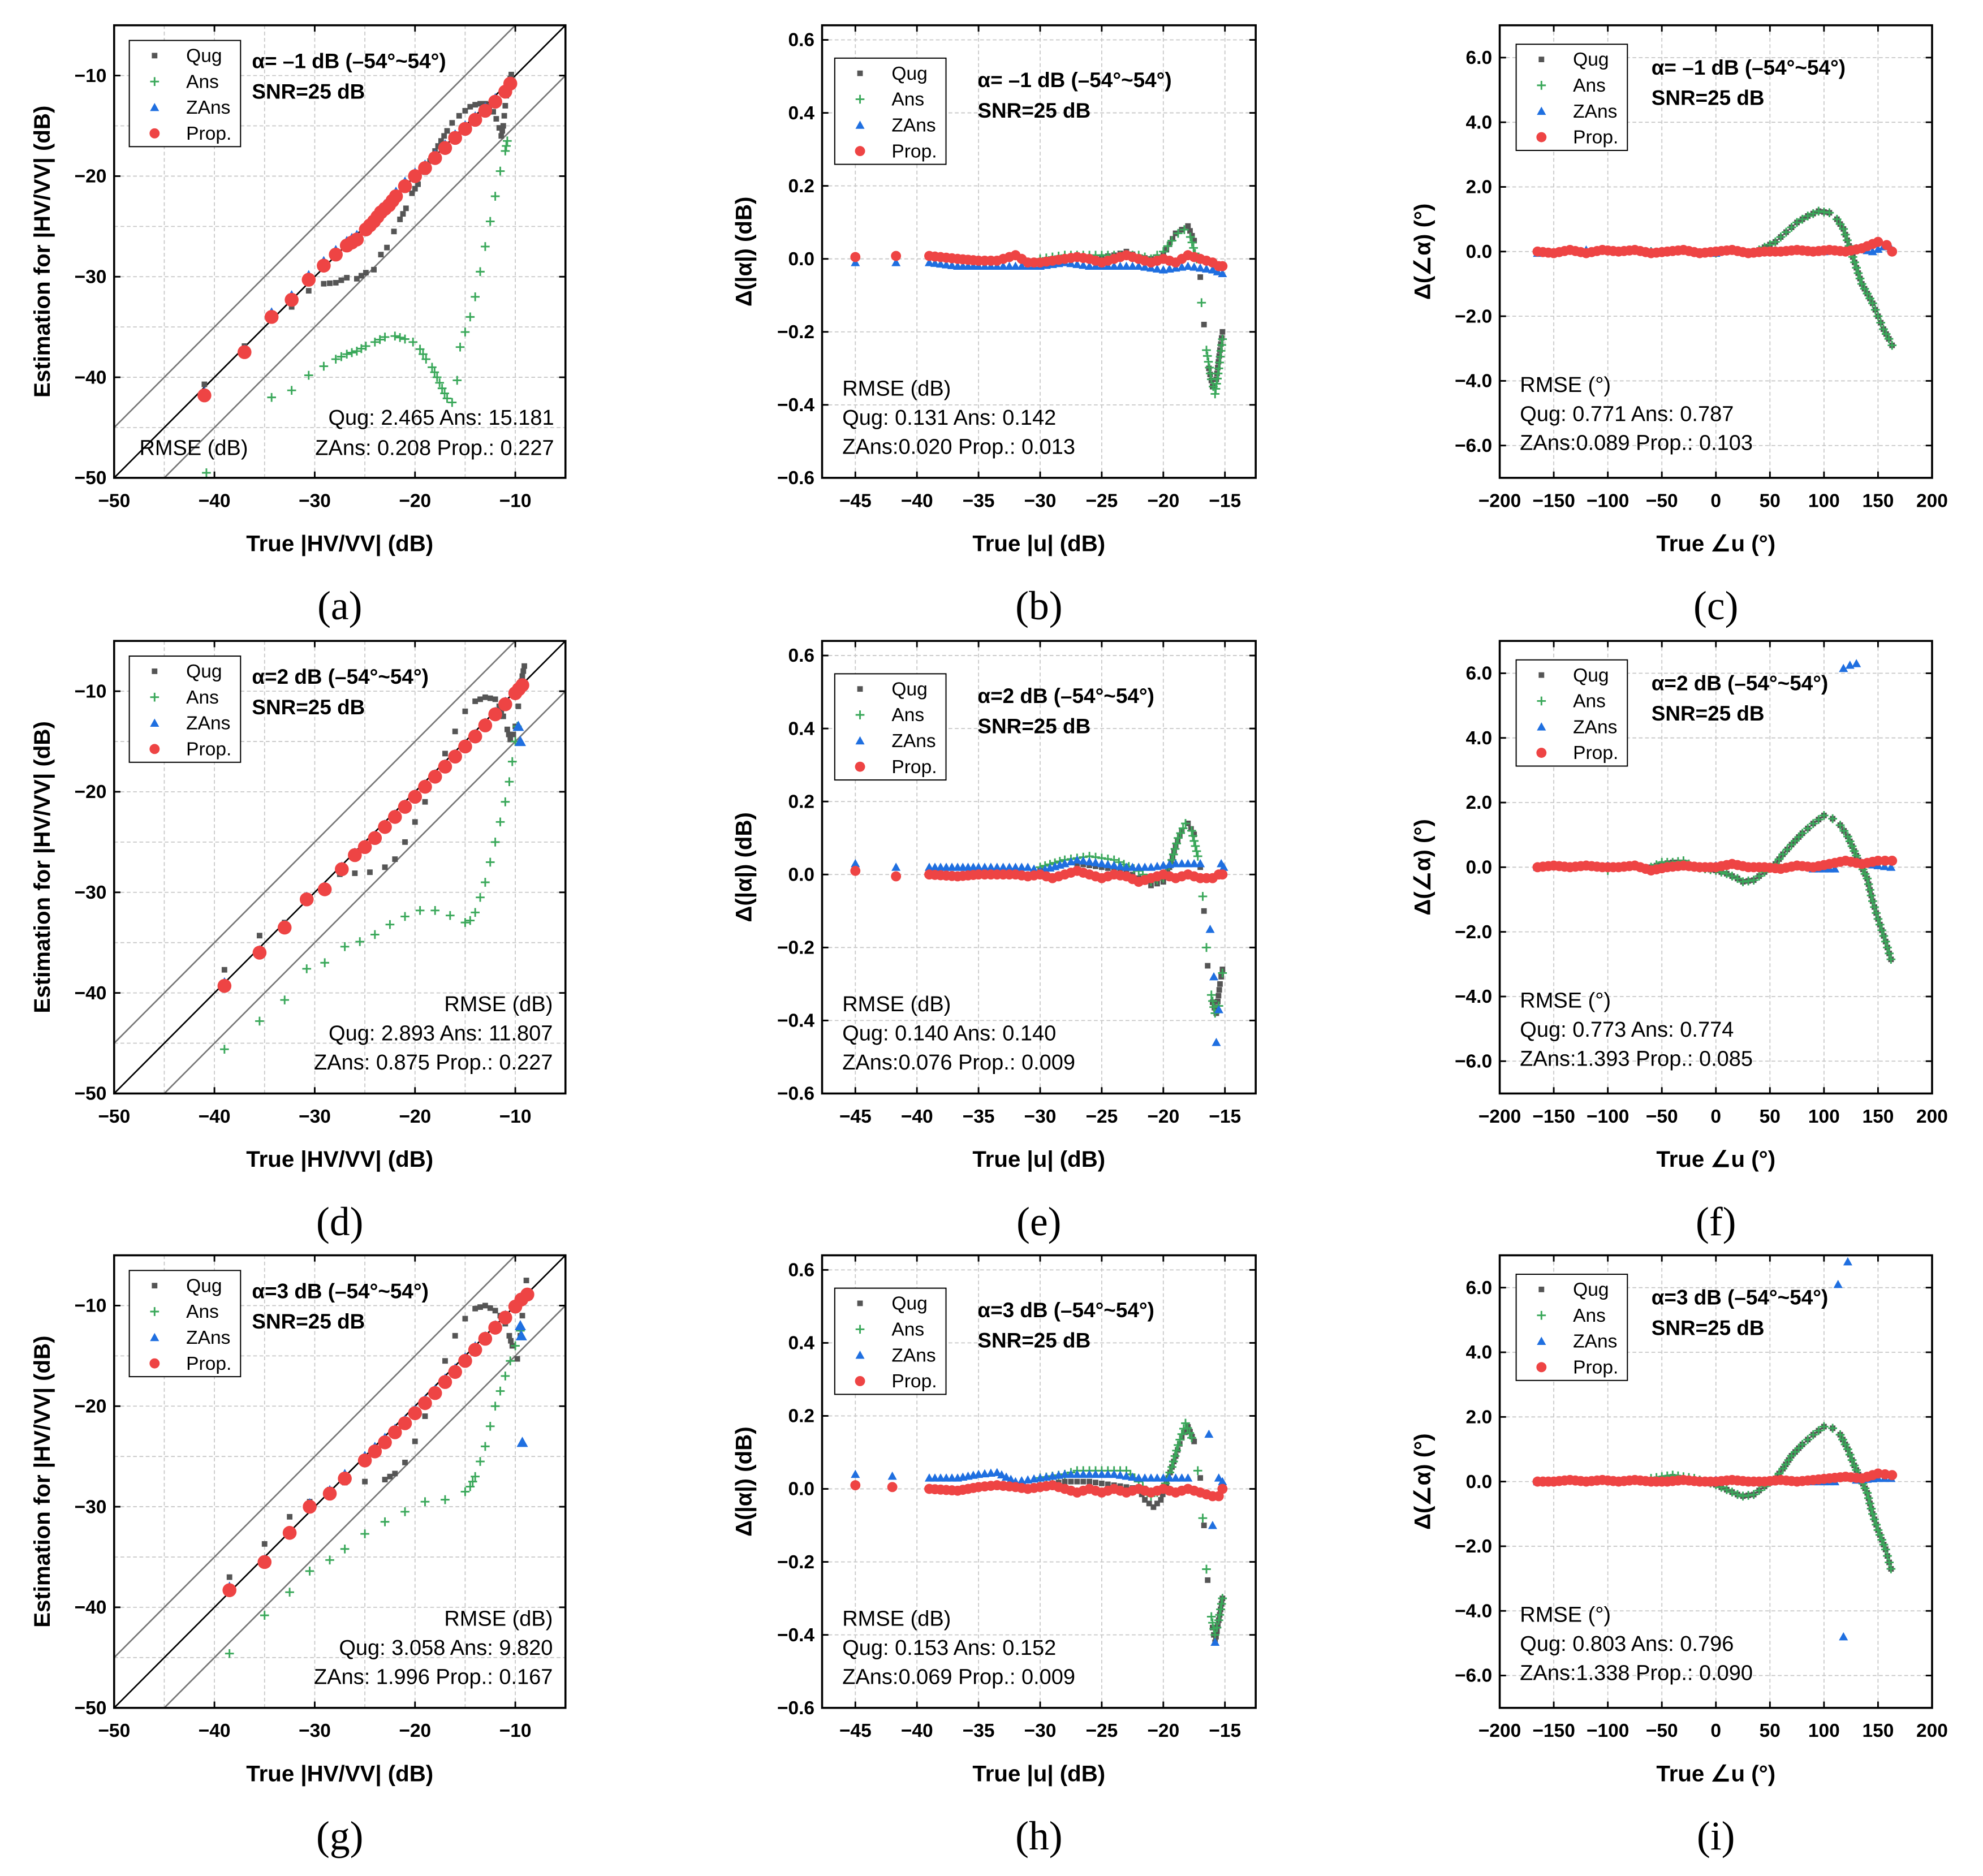 The image size is (1983, 1876). What do you see at coordinates (433, 1063) in the screenshot?
I see `rmse-line: ZAns: 0.875 Prop.: 0.227` at bounding box center [433, 1063].